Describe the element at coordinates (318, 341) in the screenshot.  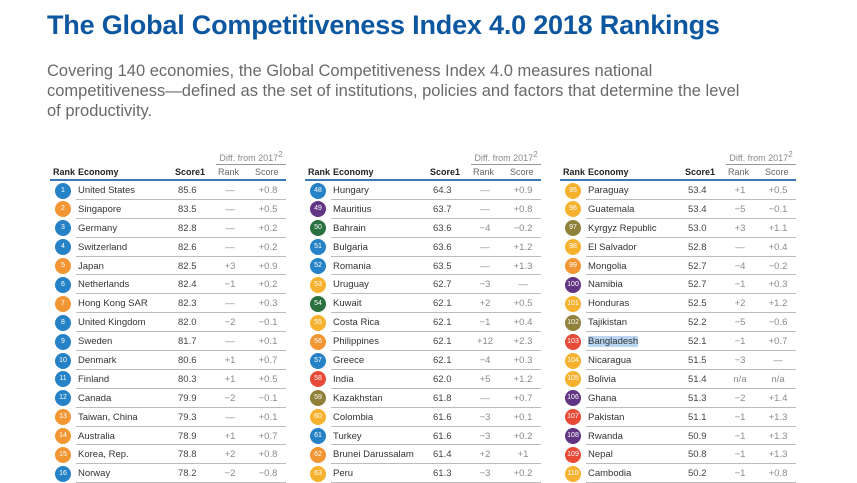
I see `rank-badge: 56` at that location.